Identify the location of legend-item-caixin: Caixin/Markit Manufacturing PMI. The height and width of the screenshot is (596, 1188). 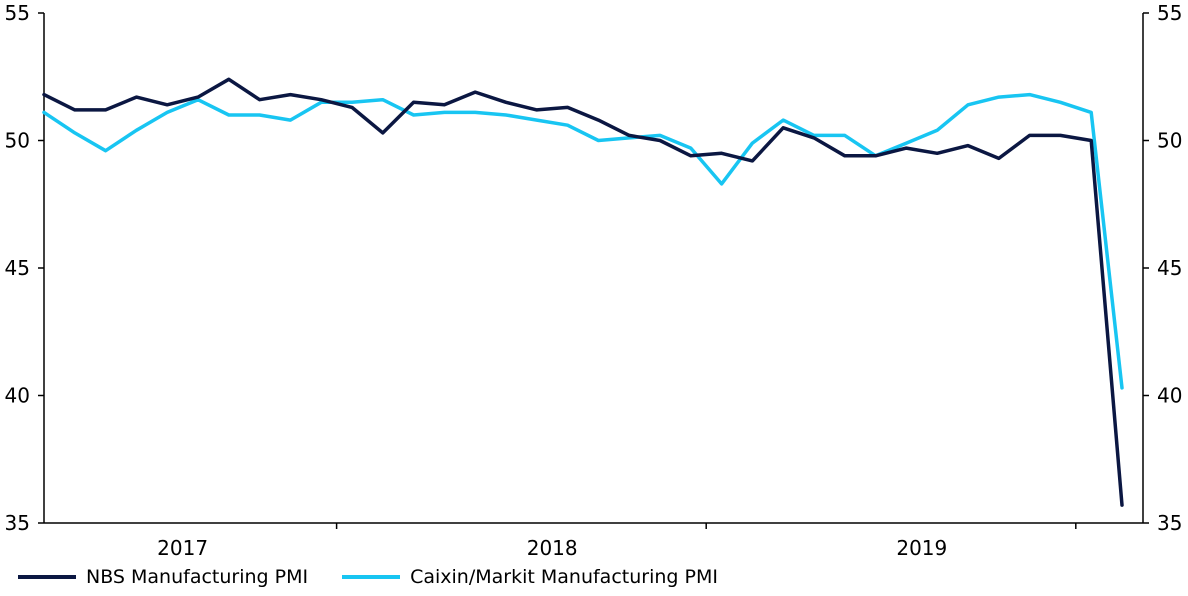
(530, 577).